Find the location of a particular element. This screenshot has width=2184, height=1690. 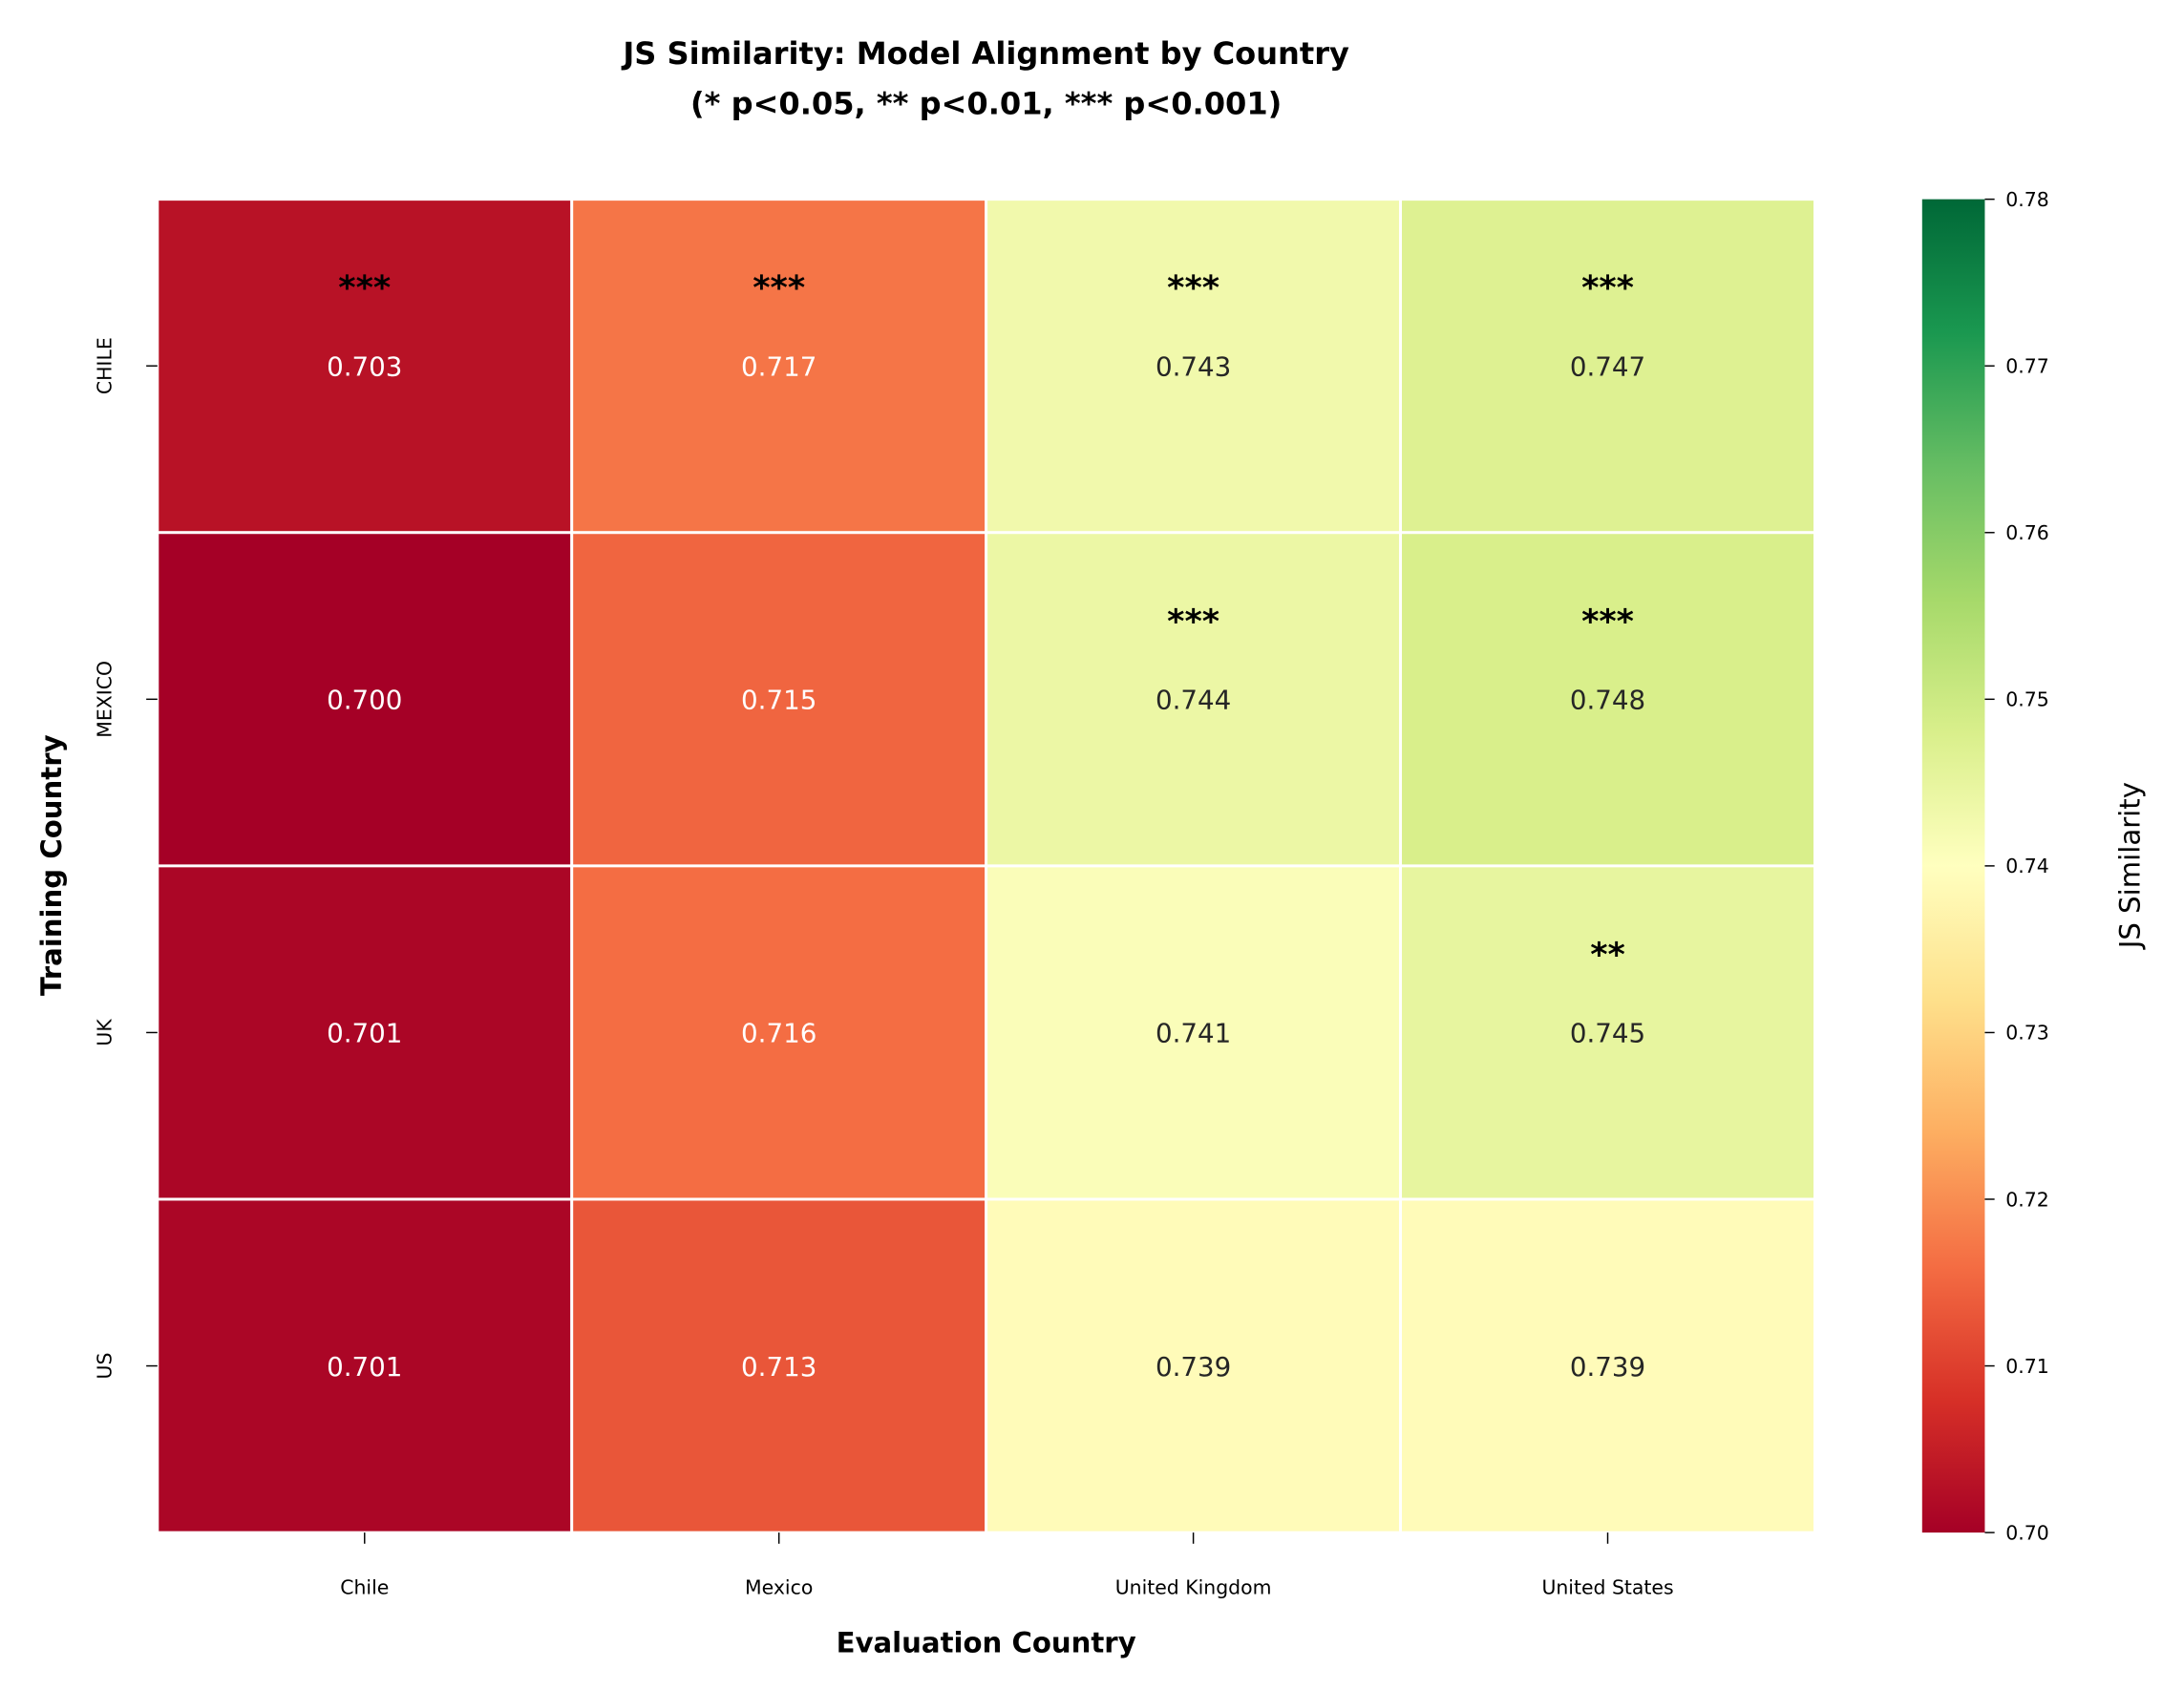

colorbar-tick-label: 0.76 is located at coordinates (2027, 532).